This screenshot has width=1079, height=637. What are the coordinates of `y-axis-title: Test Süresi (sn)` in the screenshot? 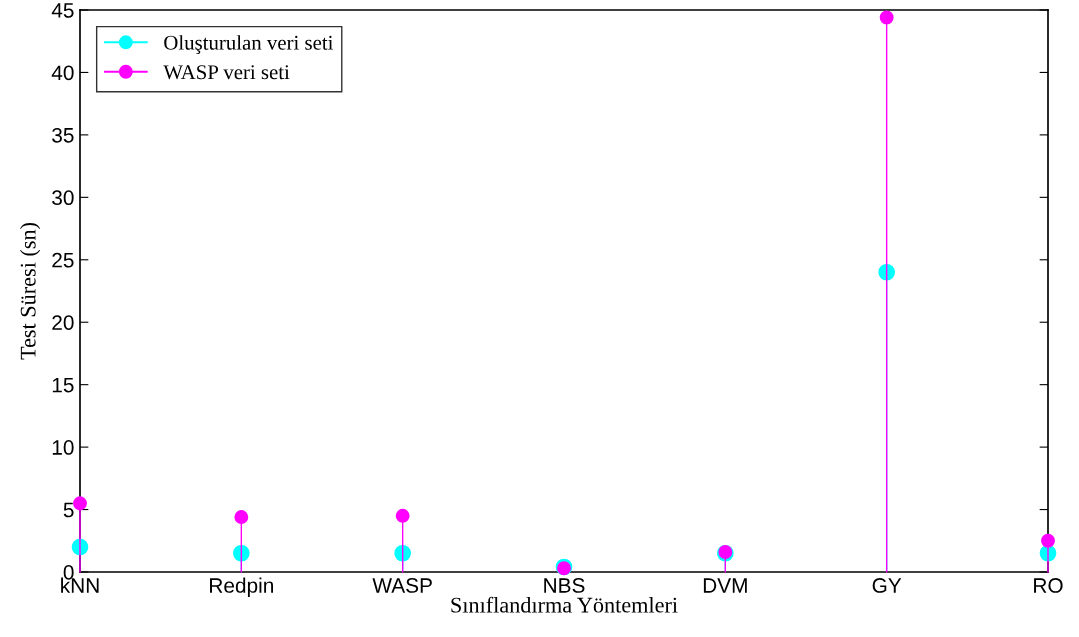 It's located at (30, 291).